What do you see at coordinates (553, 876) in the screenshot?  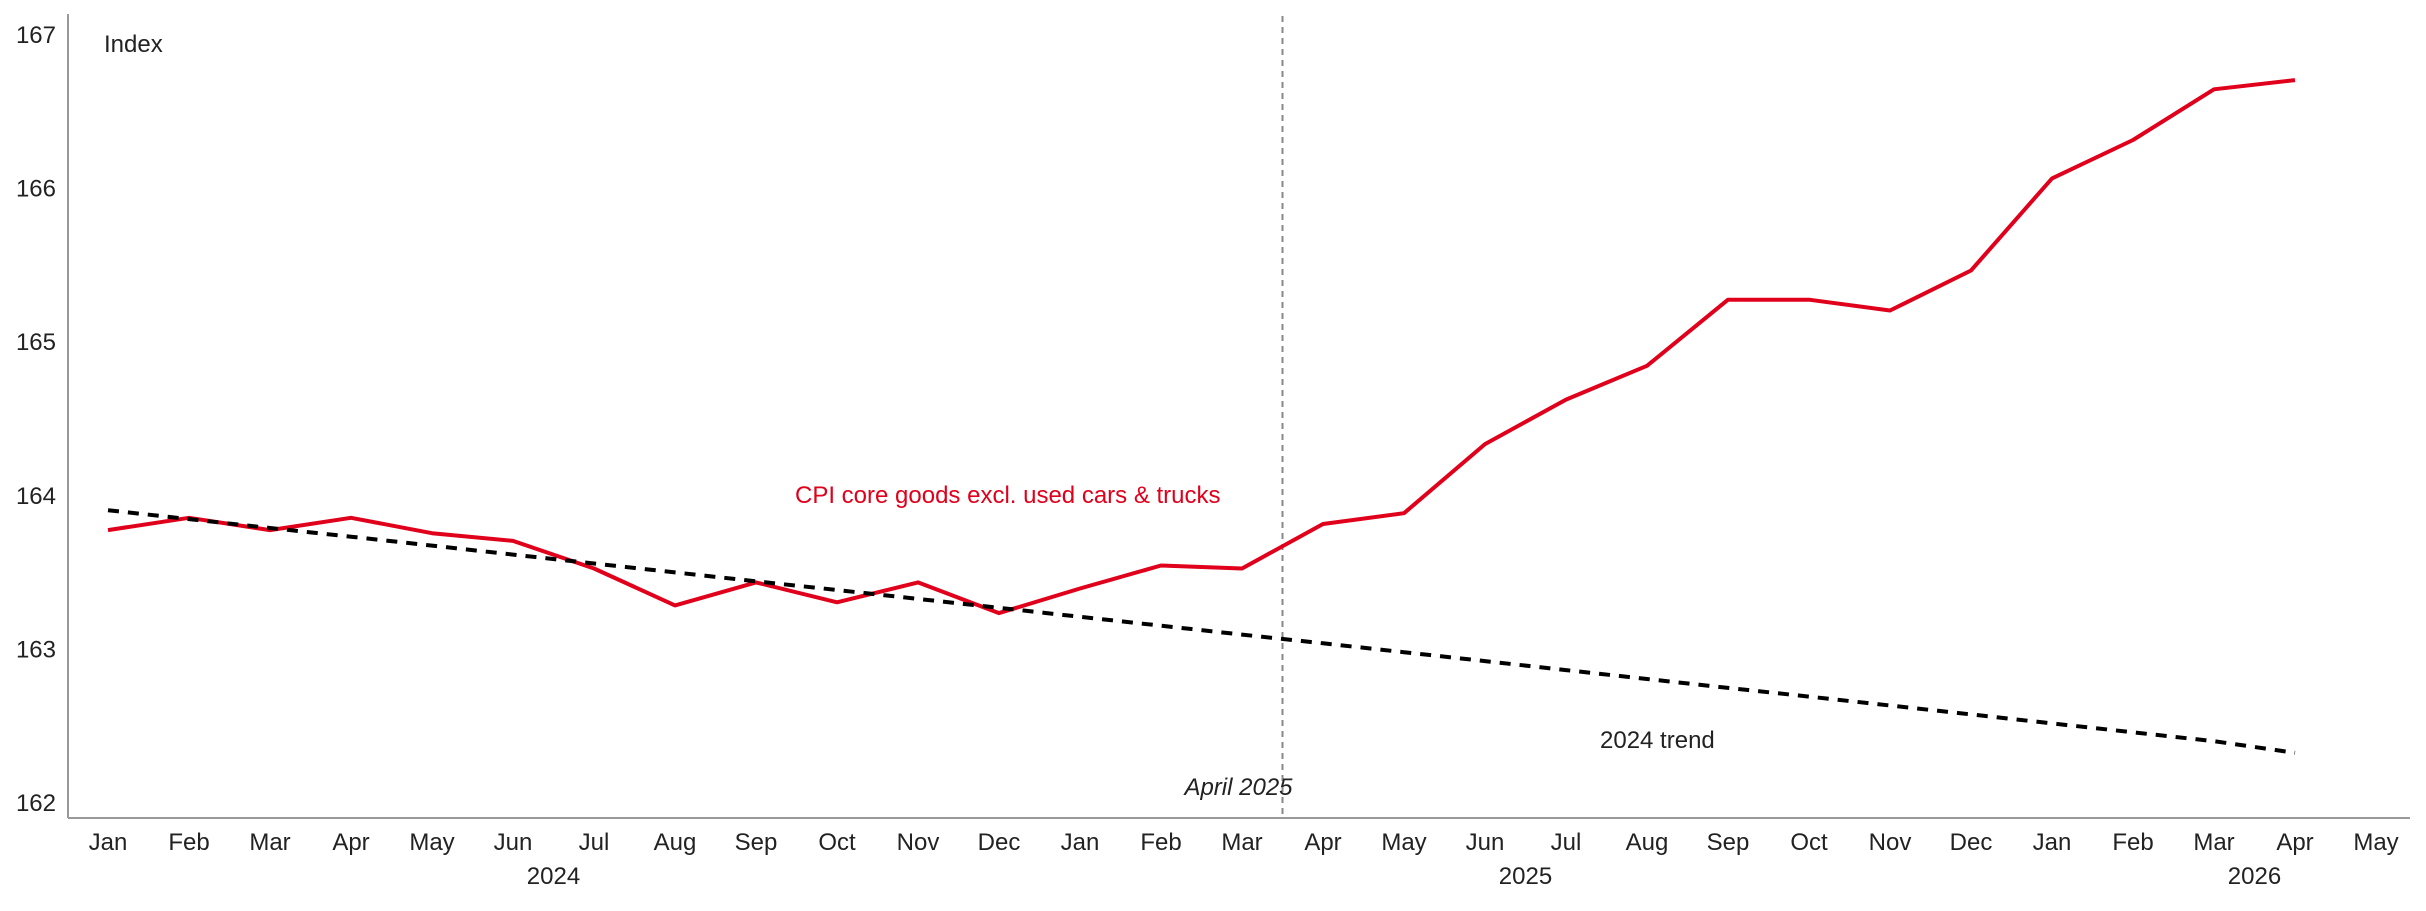 I see `year-label: 2024` at bounding box center [553, 876].